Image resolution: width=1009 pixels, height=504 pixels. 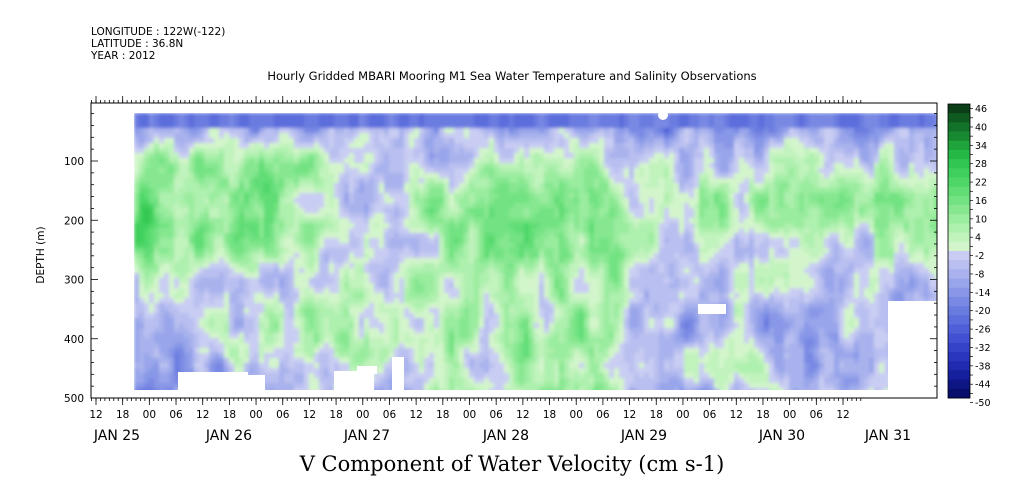 What do you see at coordinates (781, 436) in the screenshot?
I see `x-day-label: JAN 30` at bounding box center [781, 436].